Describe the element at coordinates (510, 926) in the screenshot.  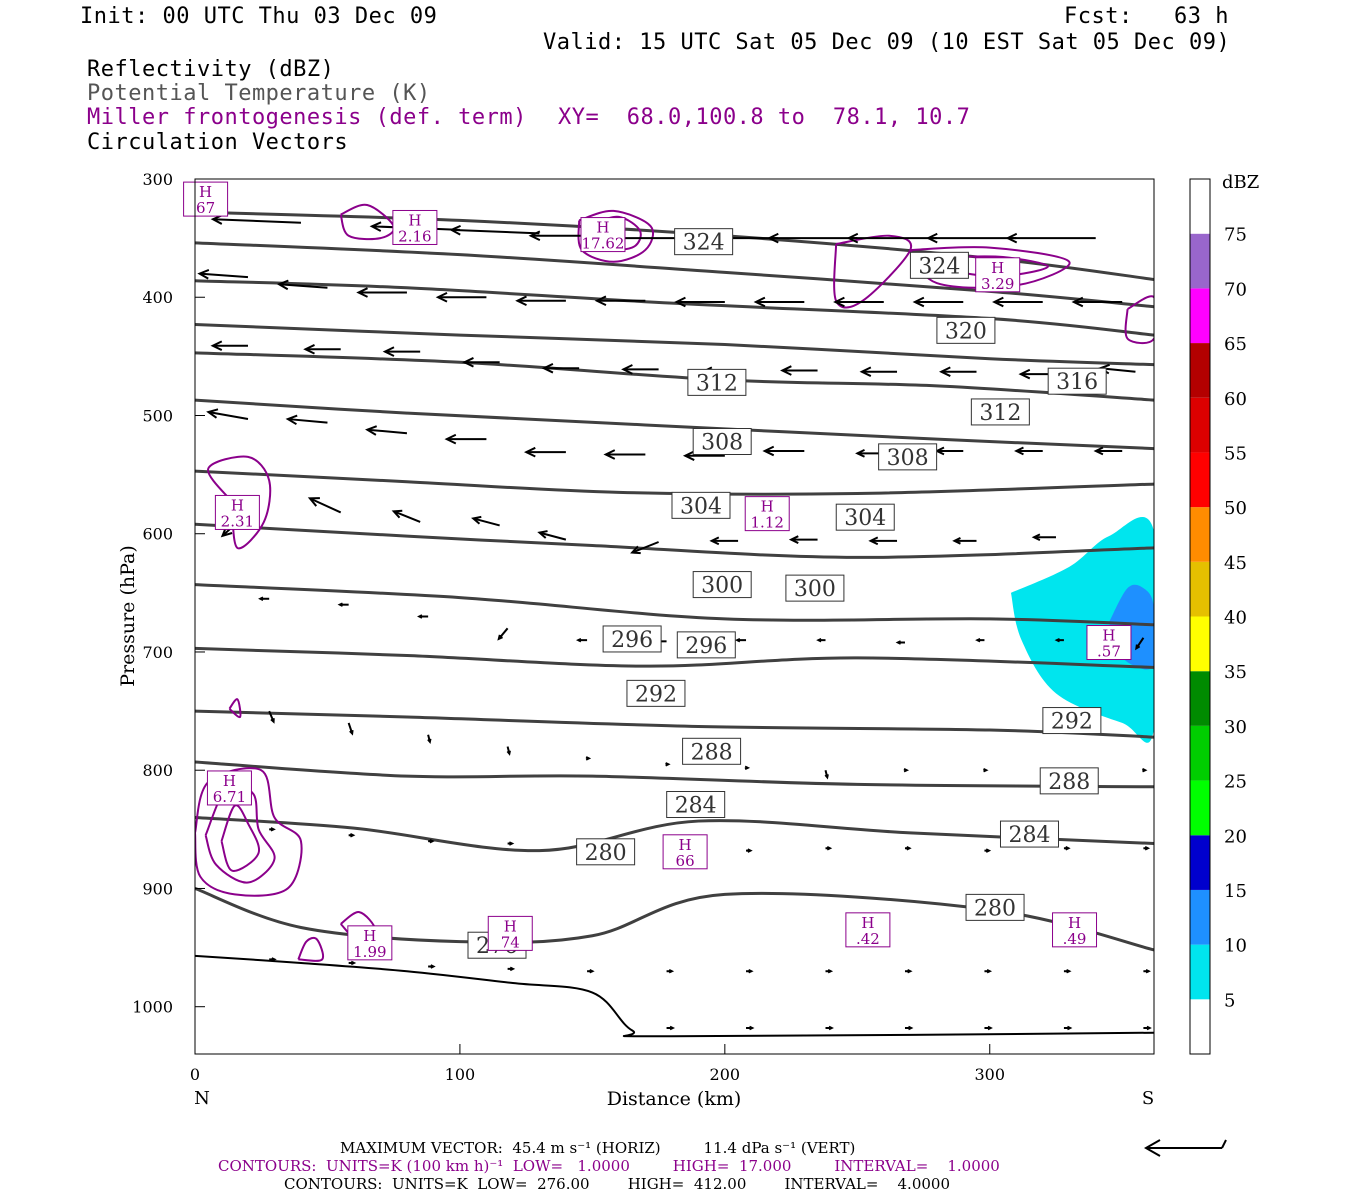
I see `maximum-symbol: H` at that location.